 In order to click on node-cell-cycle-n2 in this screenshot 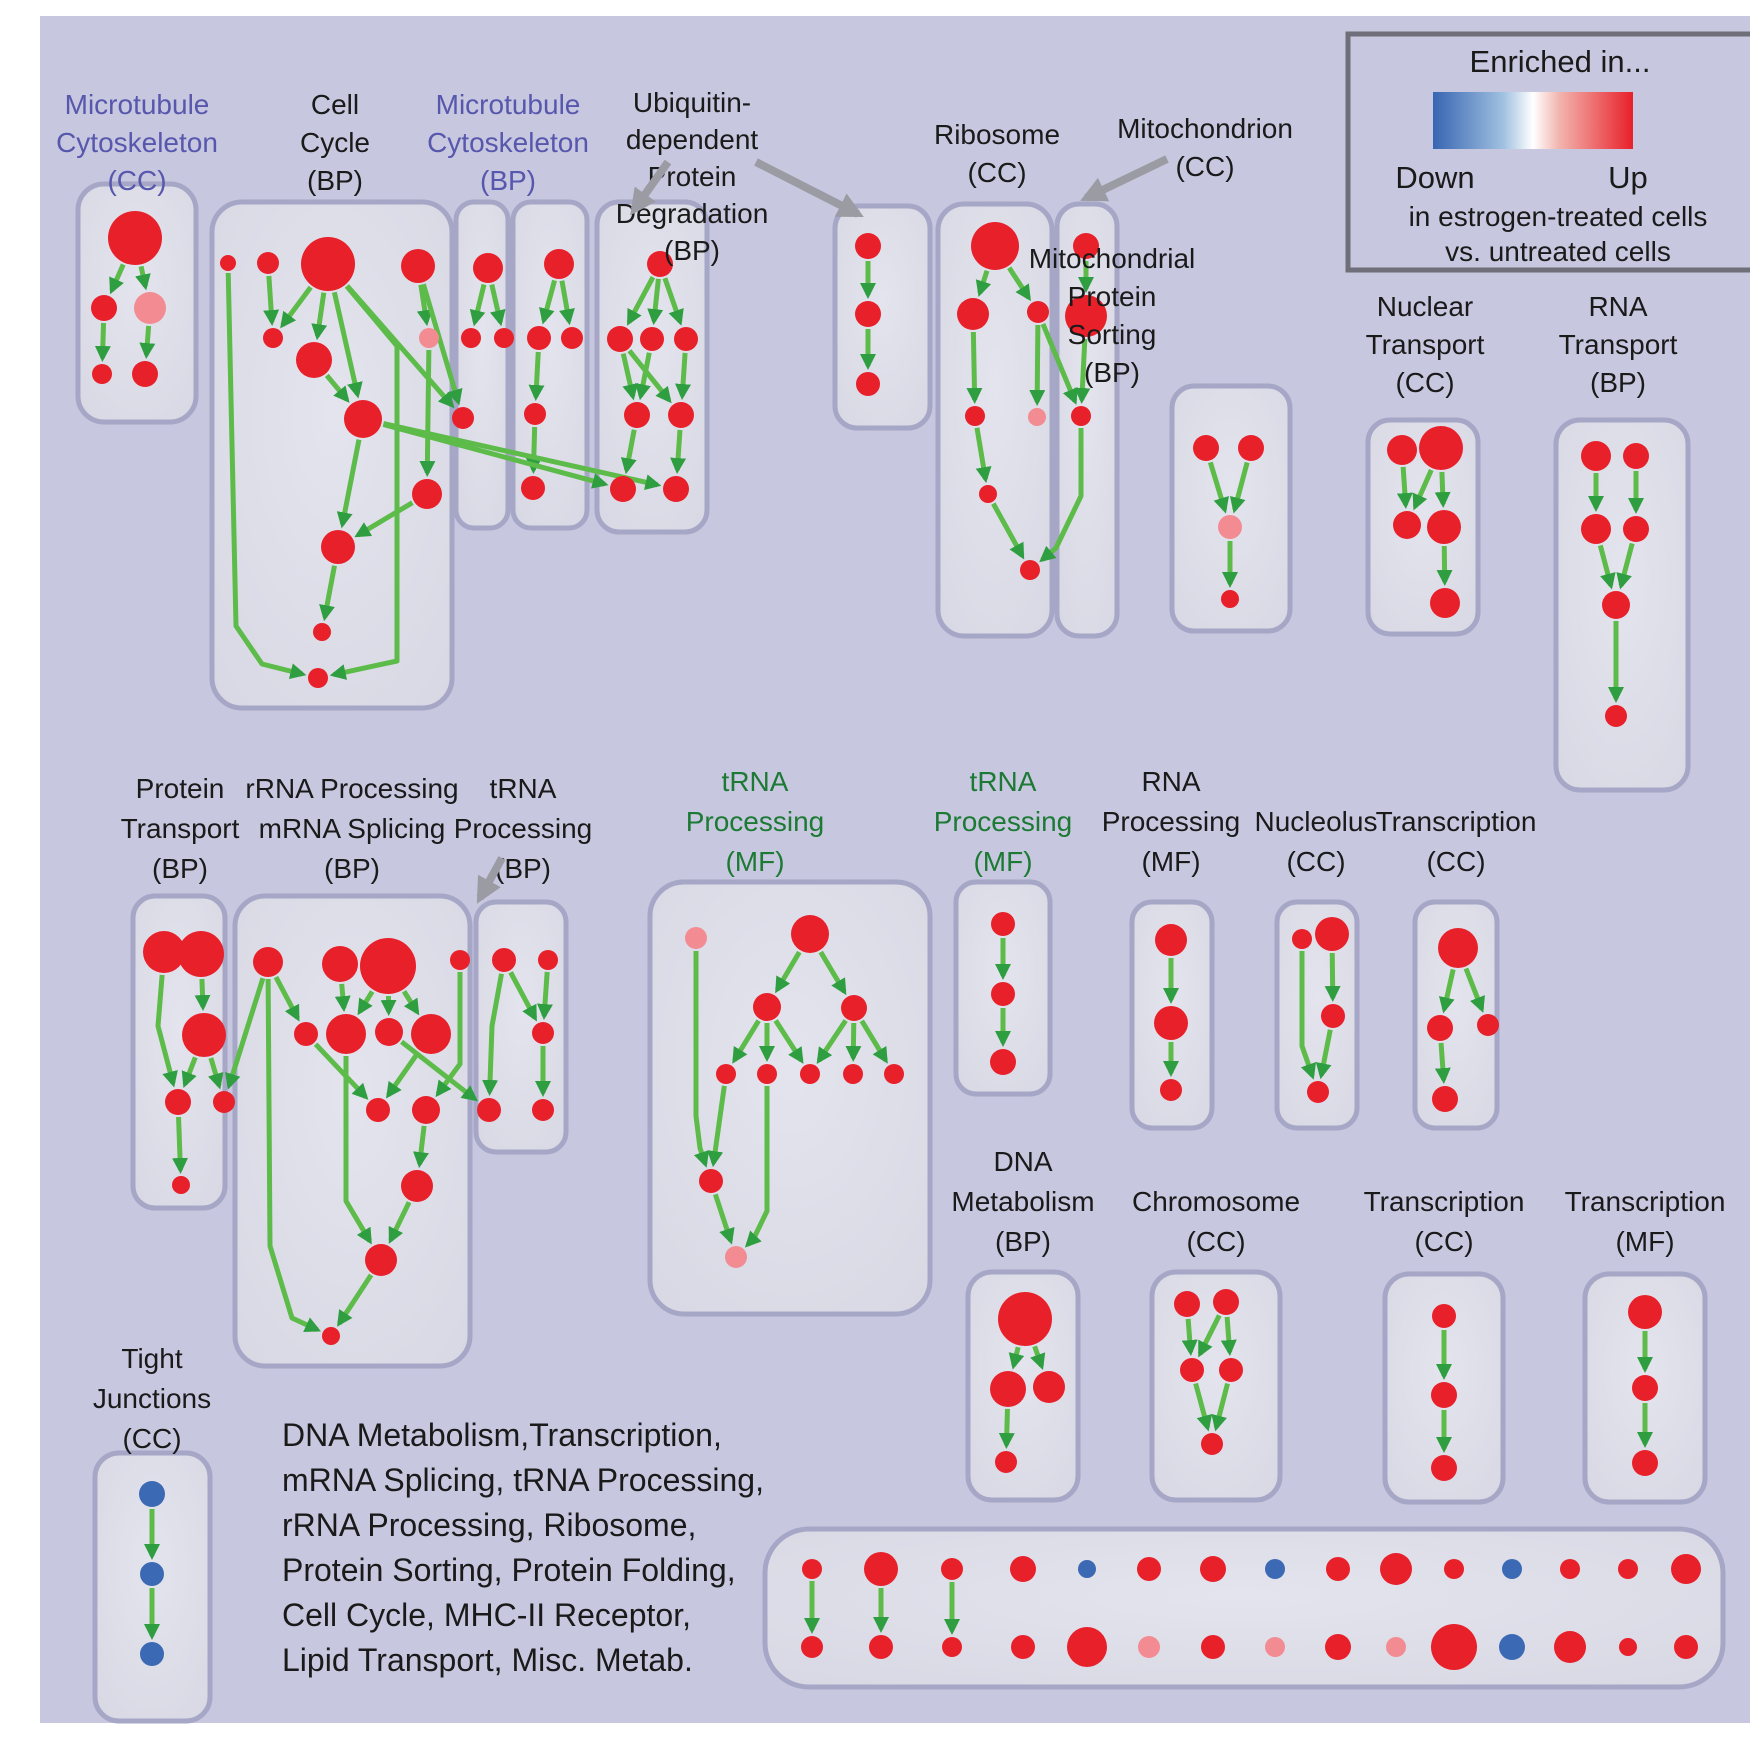, I will do `click(268, 263)`.